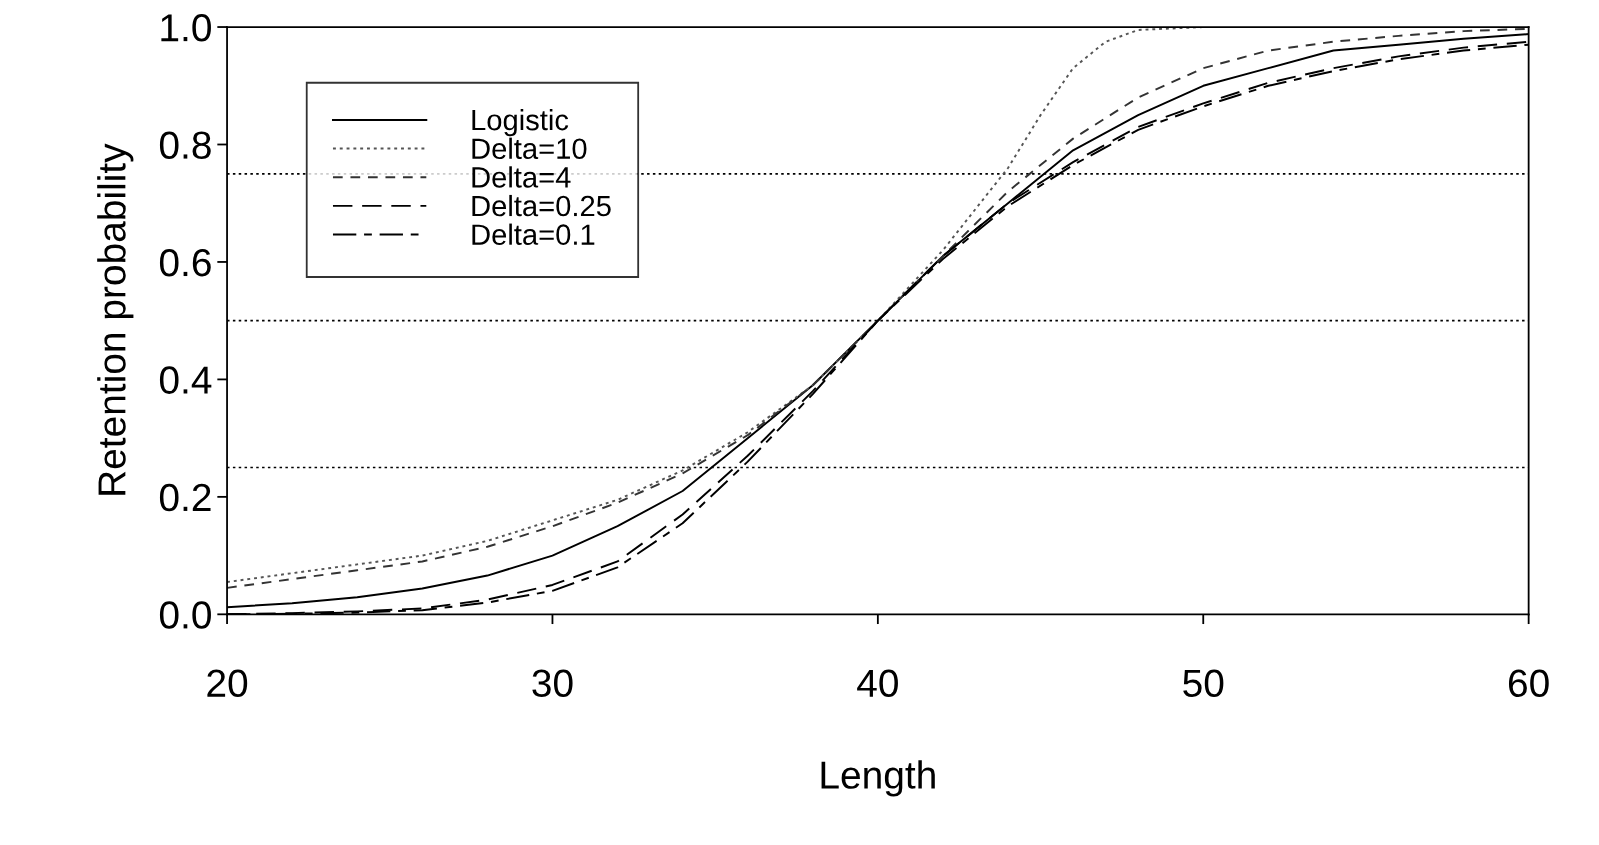 The height and width of the screenshot is (845, 1599). What do you see at coordinates (186, 27) in the screenshot?
I see `y-tick-label: 1.0` at bounding box center [186, 27].